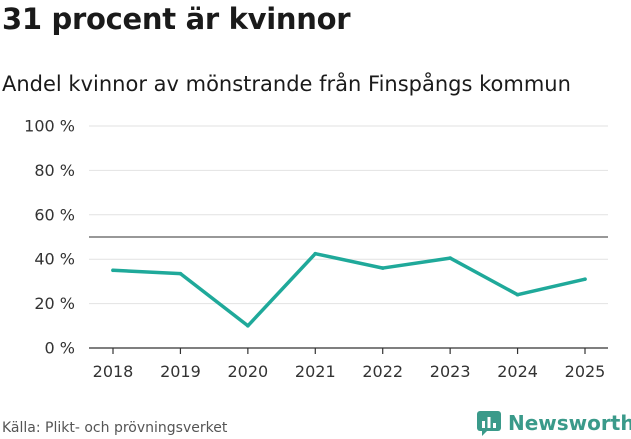 This screenshot has height=439, width=631. I want to click on chart-title: 31 procent är kvinnor, so click(176, 19).